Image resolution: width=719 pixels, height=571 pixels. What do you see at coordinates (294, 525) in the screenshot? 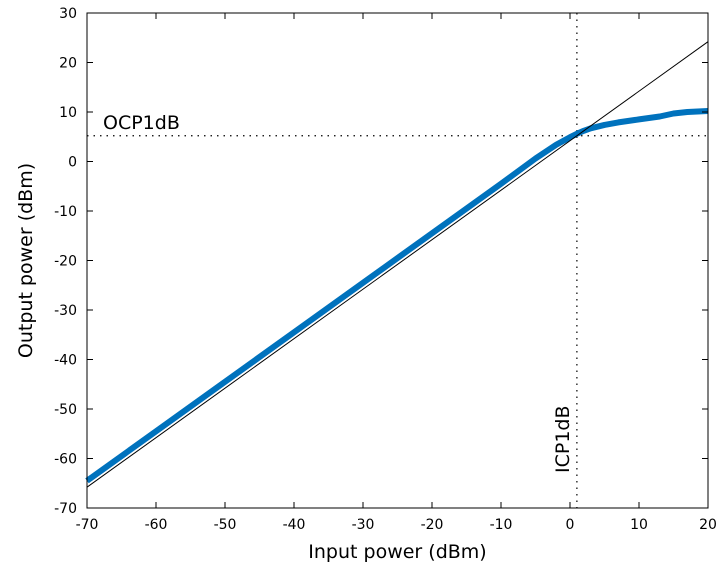
I see `x-tick-label: -40` at bounding box center [294, 525].